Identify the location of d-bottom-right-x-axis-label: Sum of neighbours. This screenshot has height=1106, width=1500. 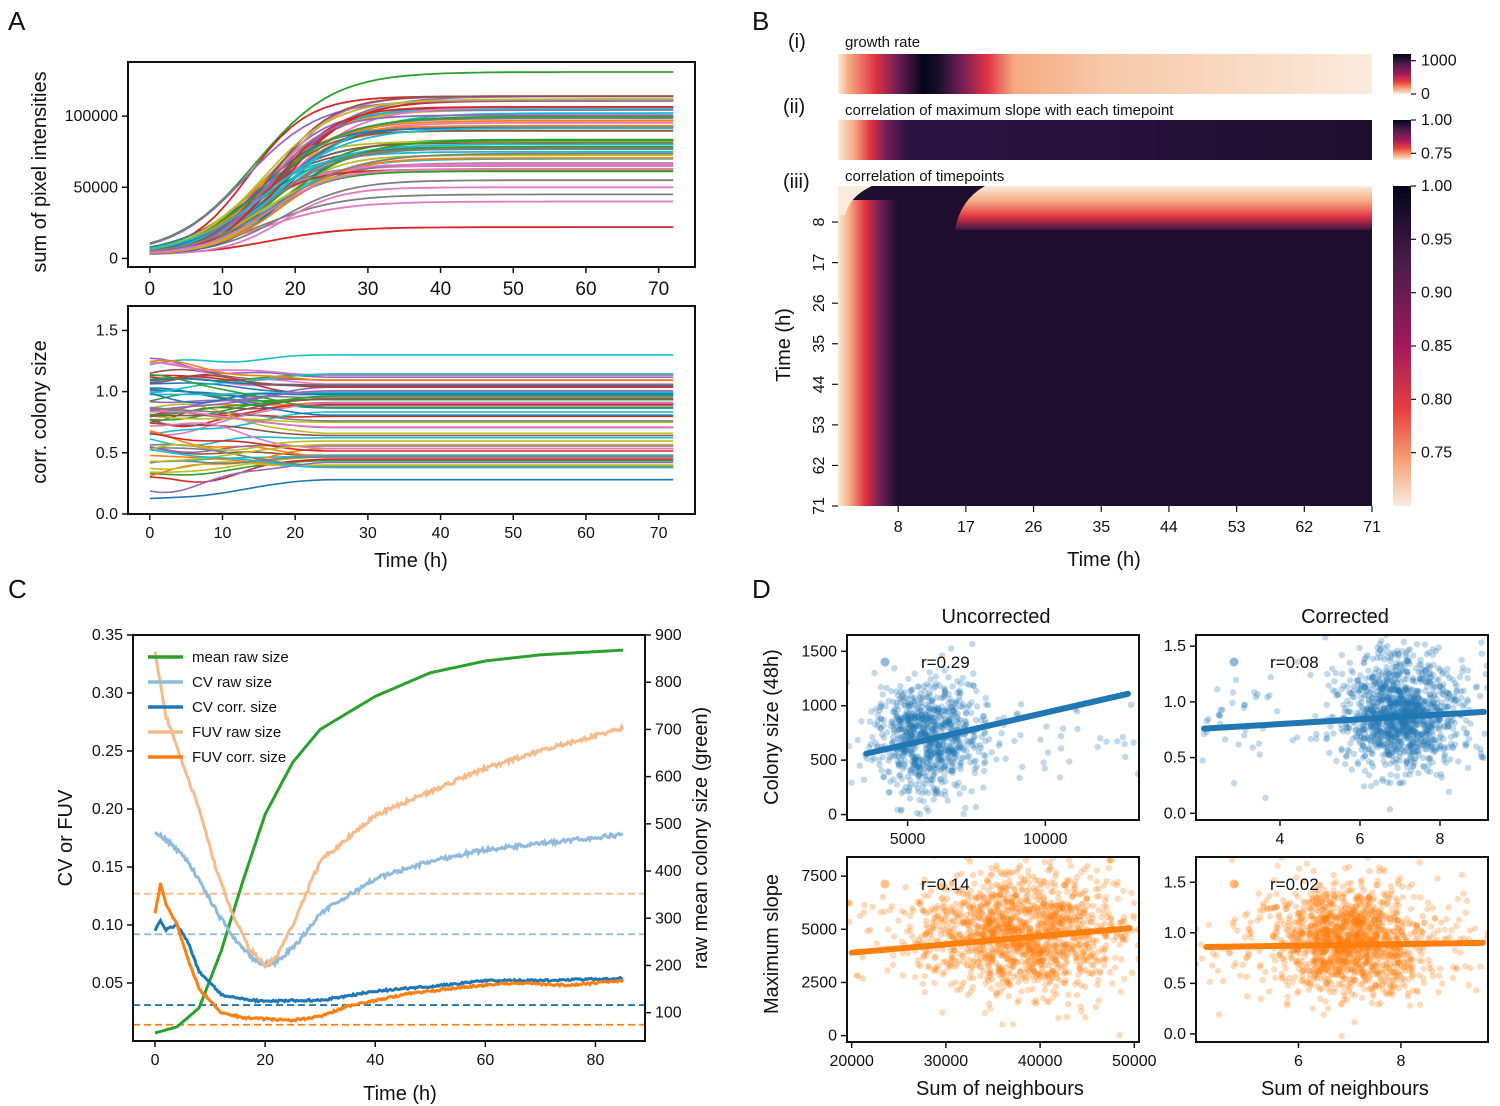
(1345, 1089).